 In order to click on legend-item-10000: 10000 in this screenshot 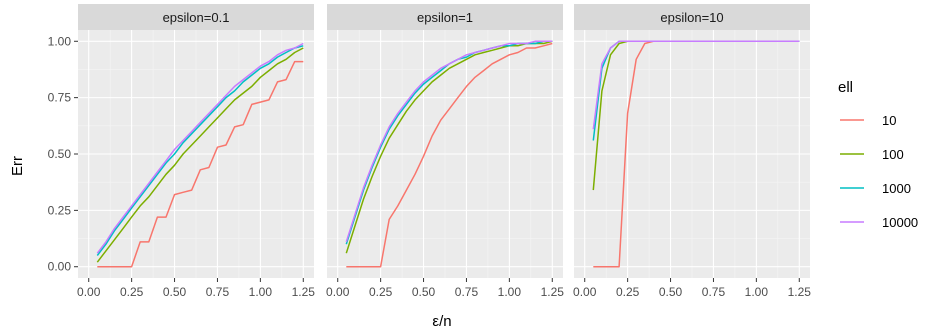, I will do `click(879, 222)`.